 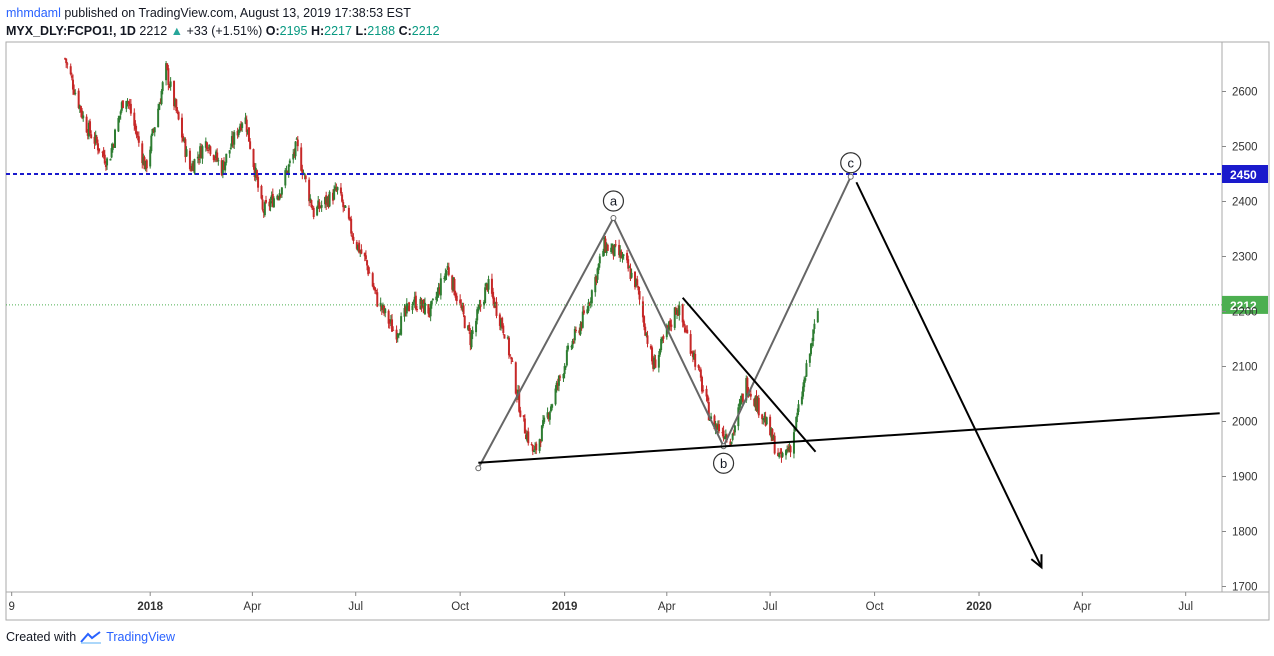 What do you see at coordinates (949, 374) in the screenshot?
I see `projection-arrow` at bounding box center [949, 374].